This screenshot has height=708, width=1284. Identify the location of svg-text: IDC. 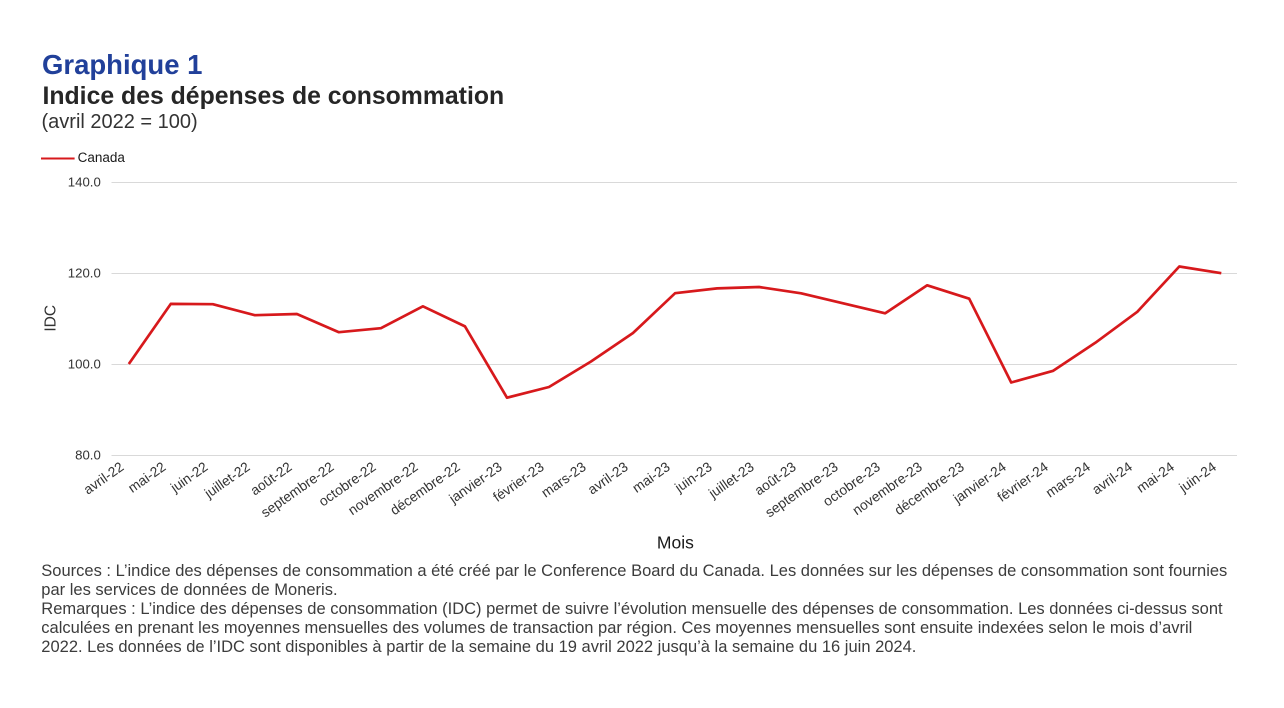
(50, 318).